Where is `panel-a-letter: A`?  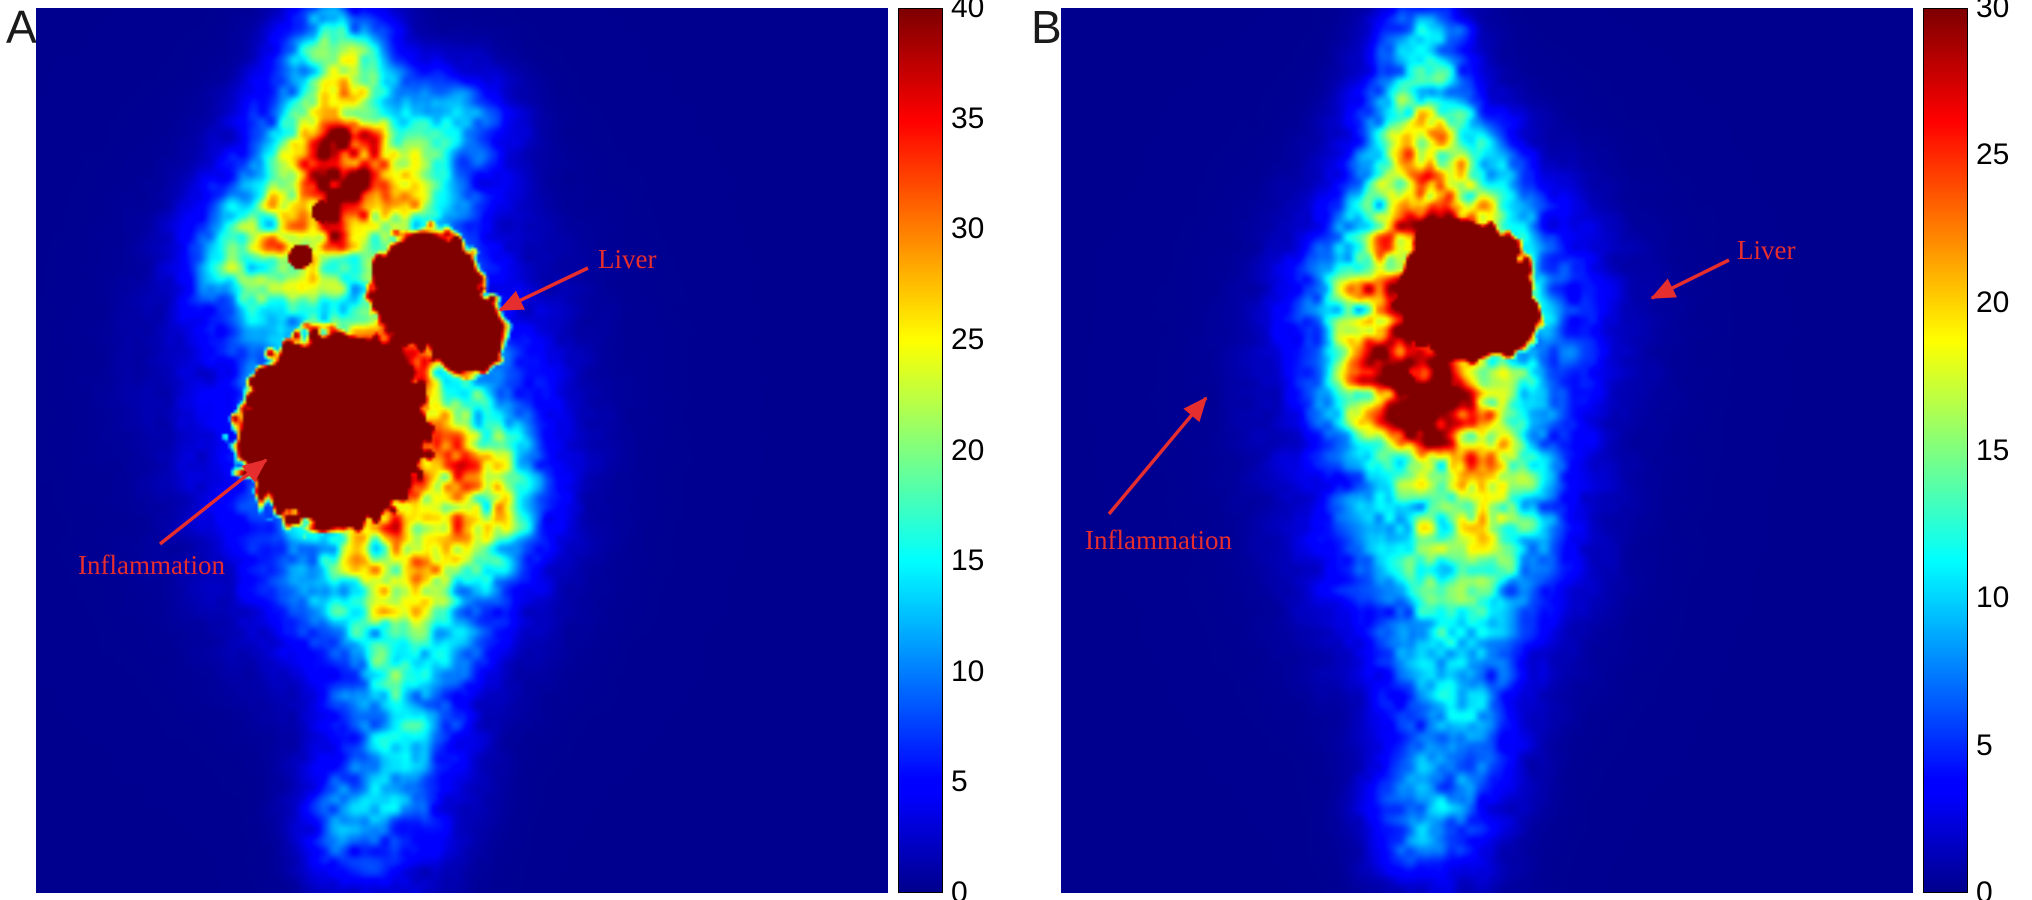
panel-a-letter: A is located at coordinates (21, 27).